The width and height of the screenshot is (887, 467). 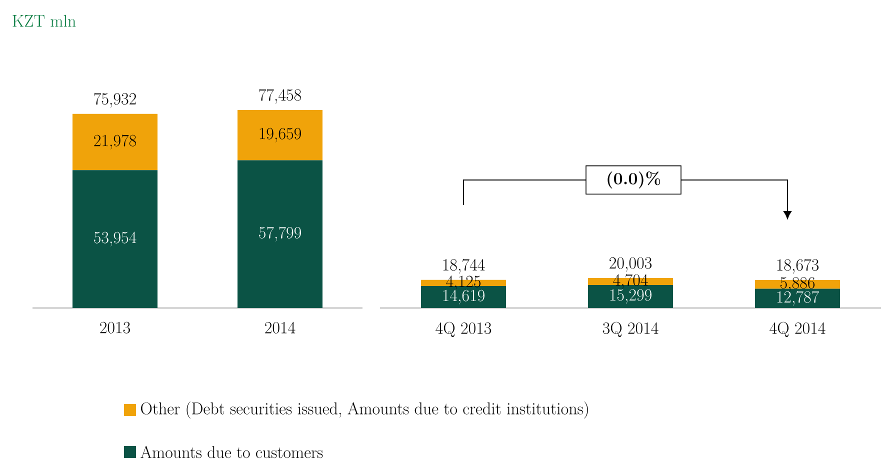 What do you see at coordinates (115, 100) in the screenshot?
I see `total-label: 75,932` at bounding box center [115, 100].